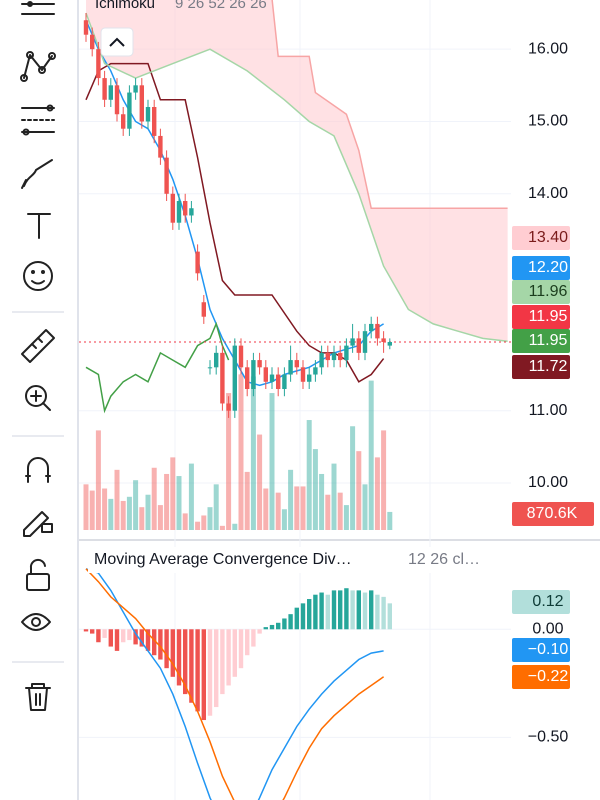 The image size is (600, 800). Describe the element at coordinates (38, 470) in the screenshot. I see `tool-magnet` at that location.